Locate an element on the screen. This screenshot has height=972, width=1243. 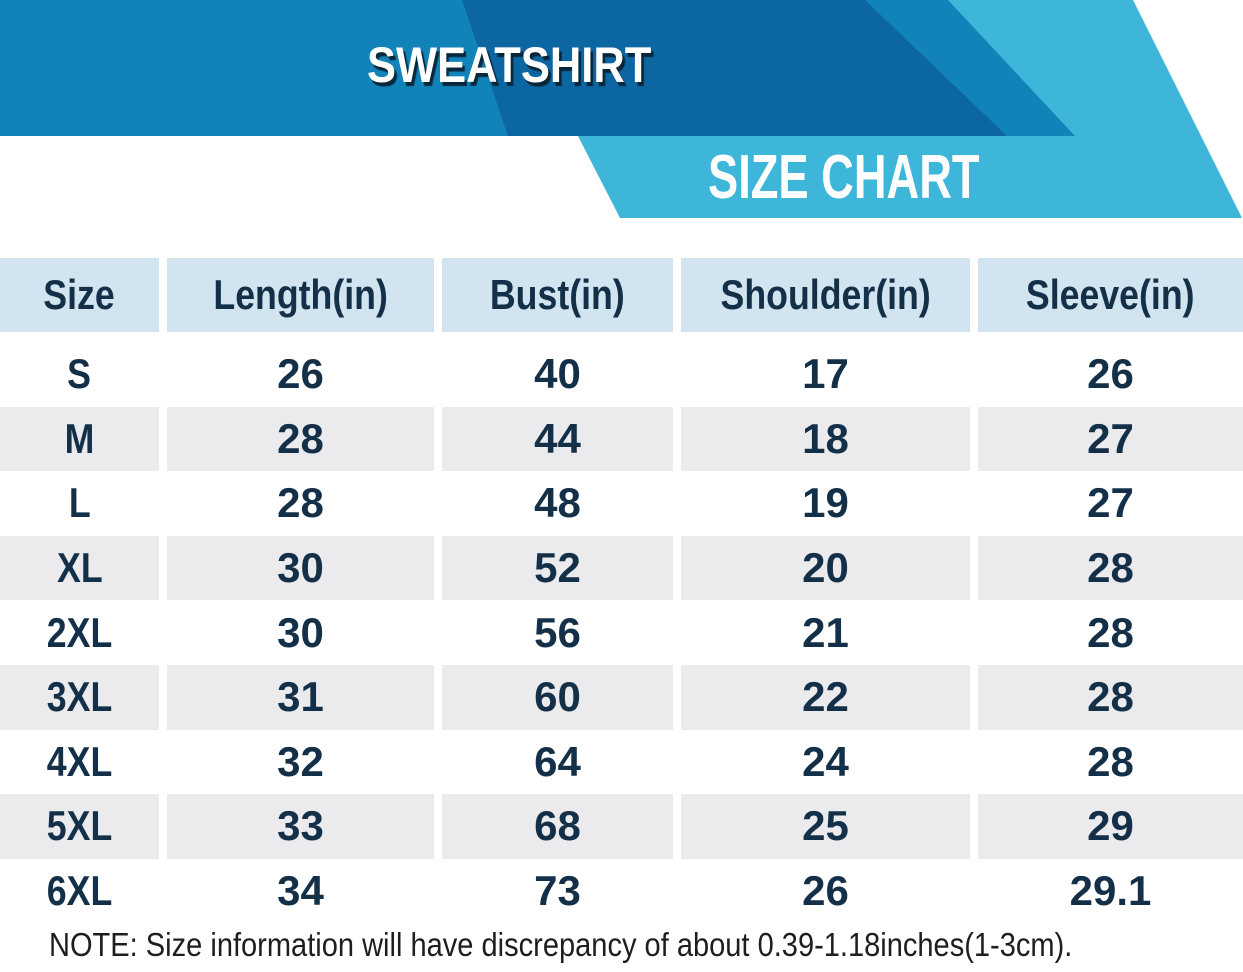
table-row-xl: XL 30 52 20 28 is located at coordinates (621, 568).